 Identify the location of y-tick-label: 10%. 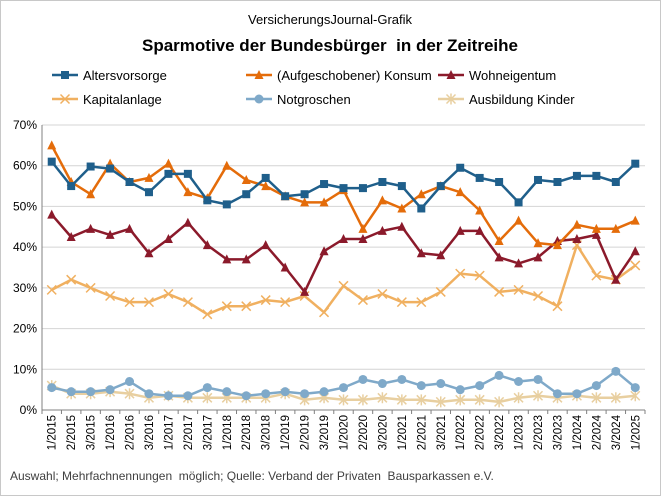
(25, 369).